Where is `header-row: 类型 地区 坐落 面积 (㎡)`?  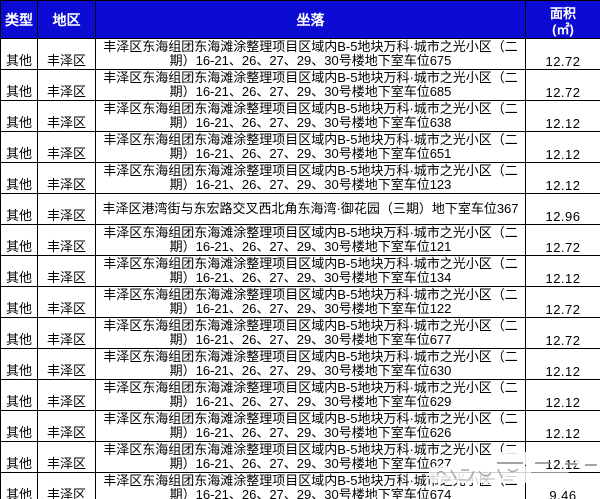
header-row: 类型 地区 坐落 面积 (㎡) is located at coordinates (300, 19).